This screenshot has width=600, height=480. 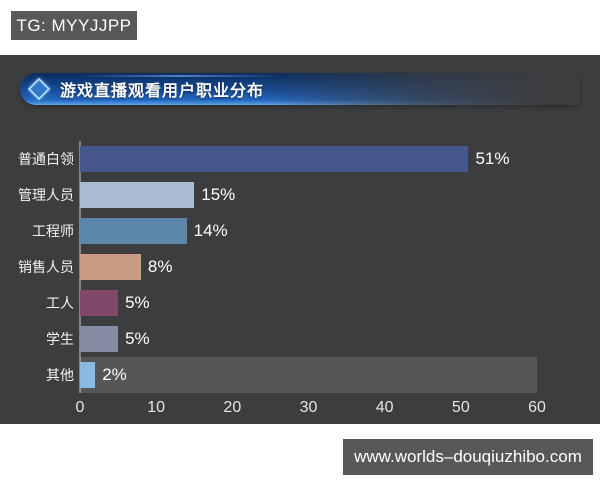 I want to click on diamond-icon, so click(x=39, y=89).